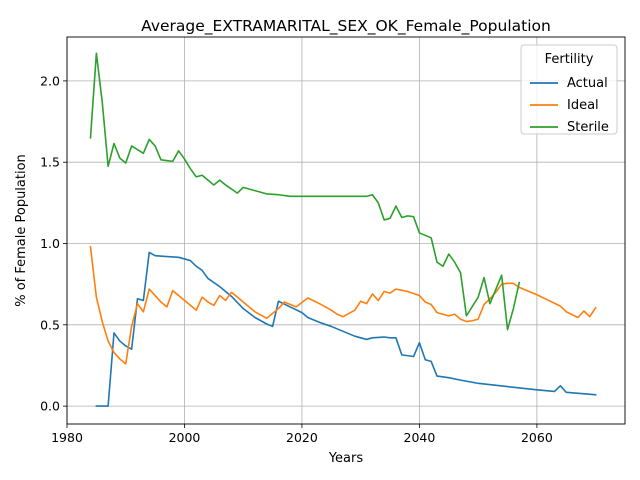 This screenshot has height=480, width=640. What do you see at coordinates (50, 80) in the screenshot?
I see `y-tick-label: 2.0` at bounding box center [50, 80].